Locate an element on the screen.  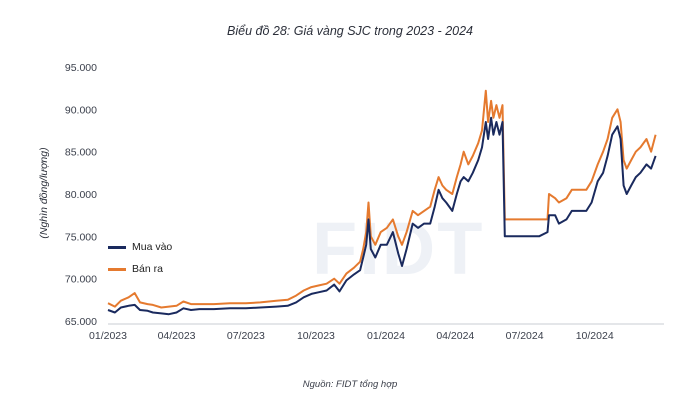
y-tick-label: 70.000 is located at coordinates (81, 280).